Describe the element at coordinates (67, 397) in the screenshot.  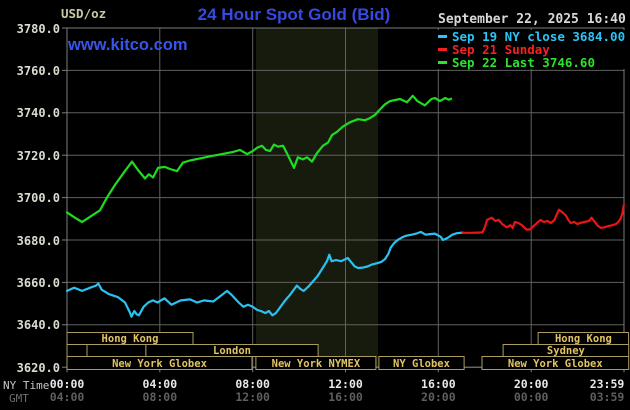
I see `x-tick-gmt: 04:00` at that location.